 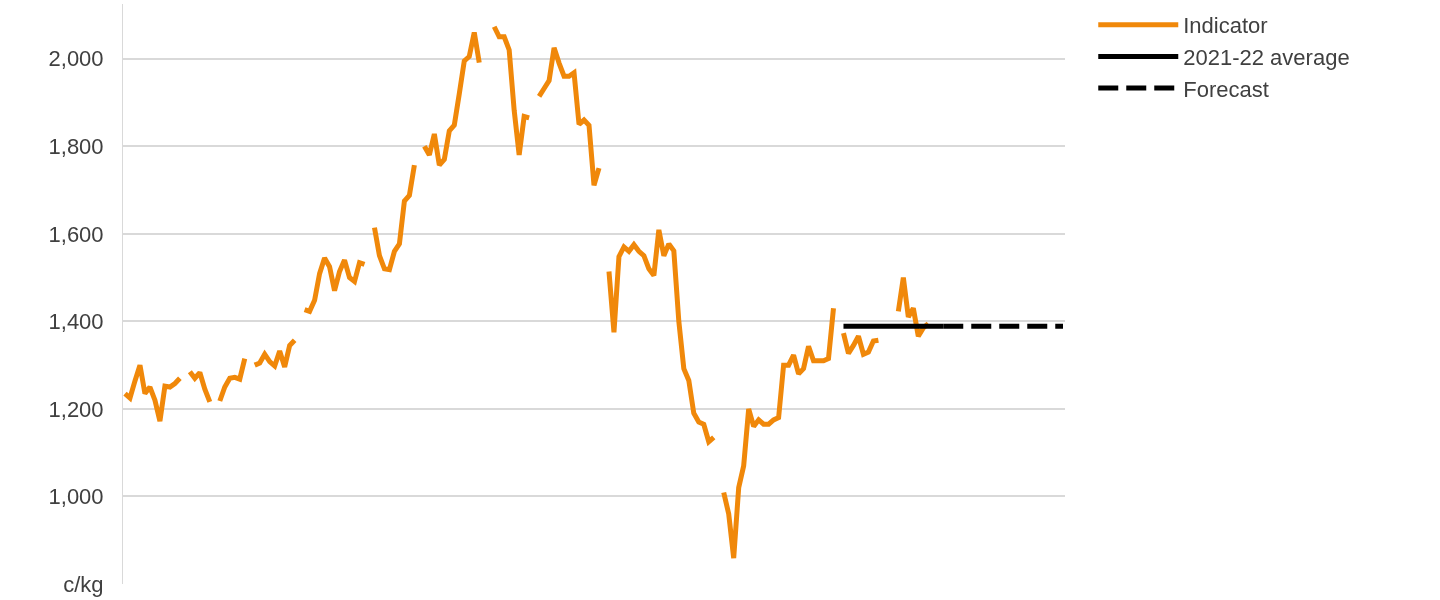 I want to click on legend-label: 2021-22 average, so click(x=1266, y=57).